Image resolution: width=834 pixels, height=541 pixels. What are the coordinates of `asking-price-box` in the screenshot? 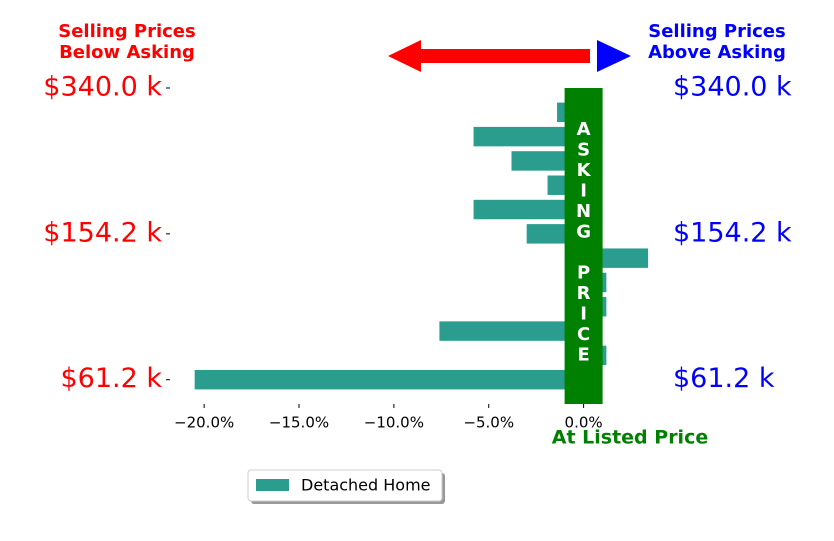 It's located at (583, 246).